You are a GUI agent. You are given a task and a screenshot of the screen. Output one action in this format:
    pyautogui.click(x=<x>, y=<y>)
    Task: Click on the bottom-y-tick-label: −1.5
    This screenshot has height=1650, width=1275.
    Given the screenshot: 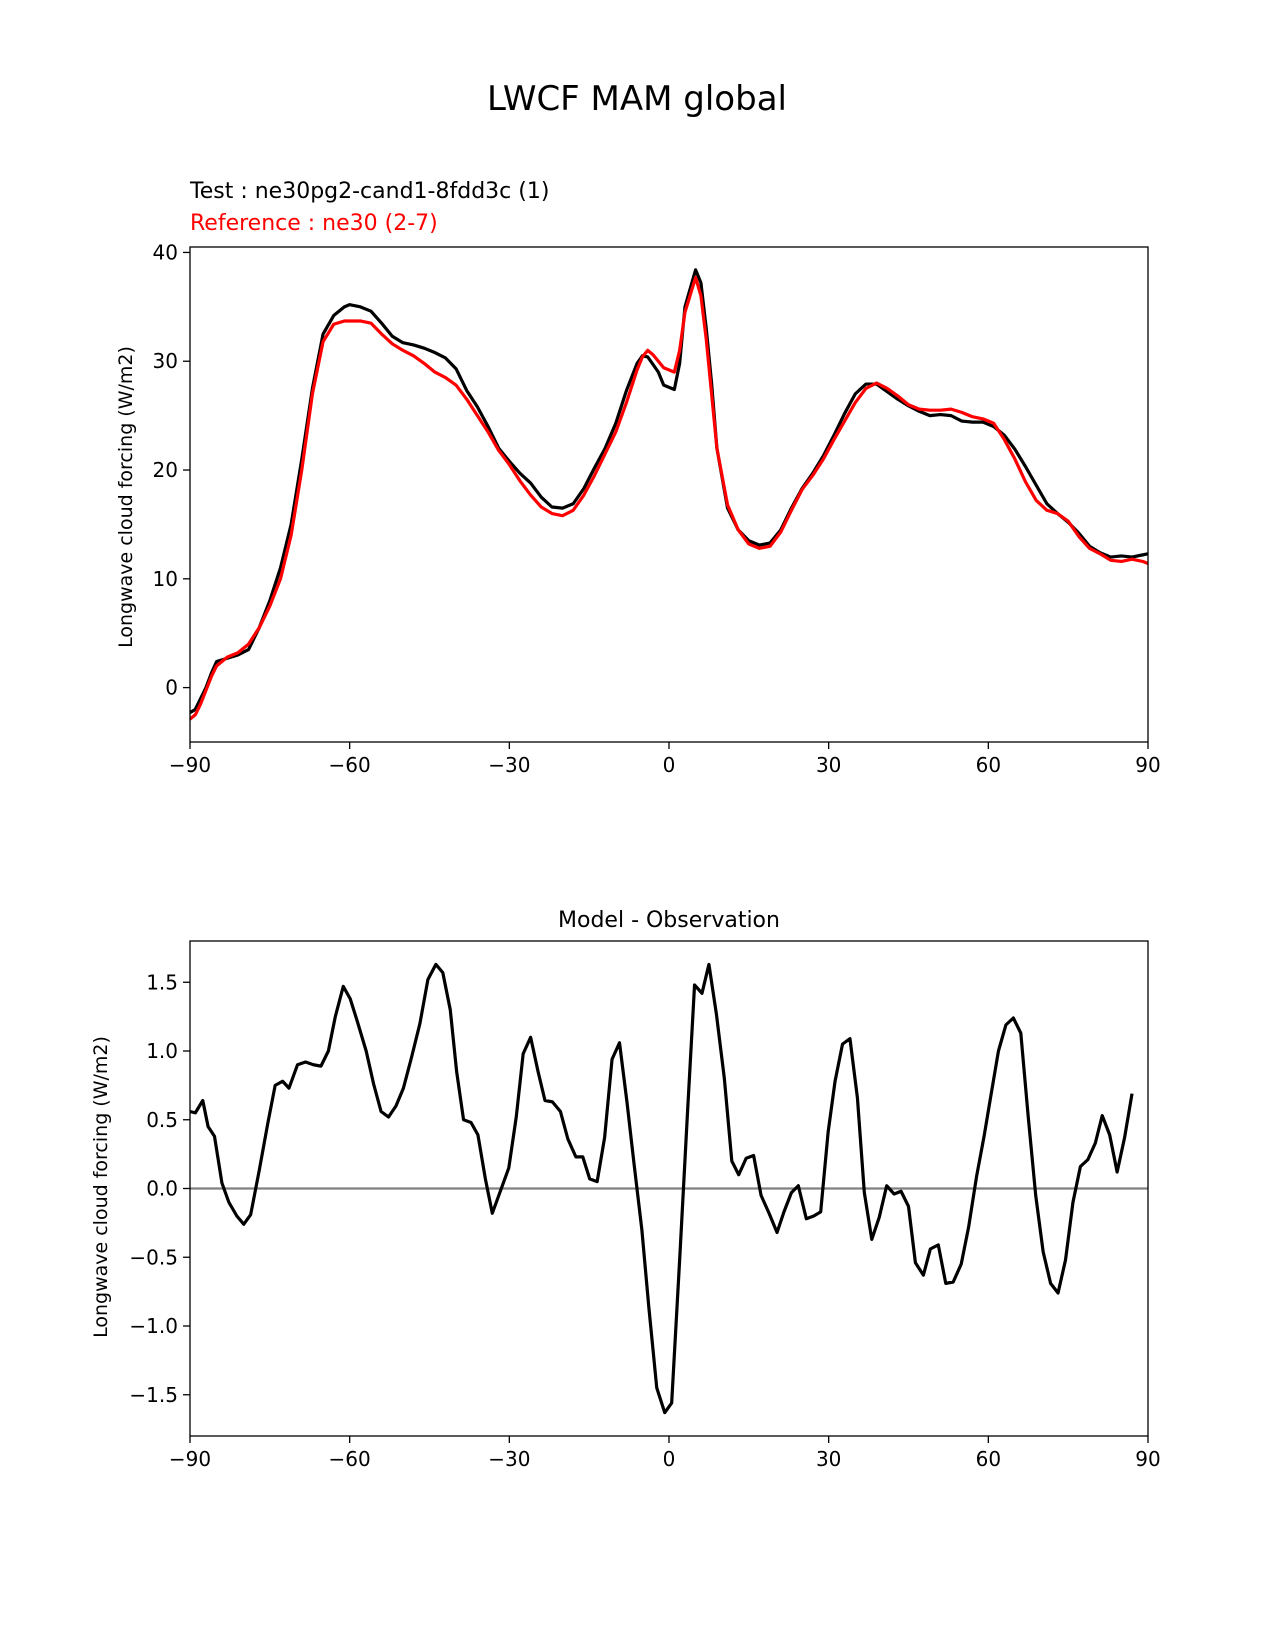 What is the action you would take?
    pyautogui.click(x=153, y=1395)
    